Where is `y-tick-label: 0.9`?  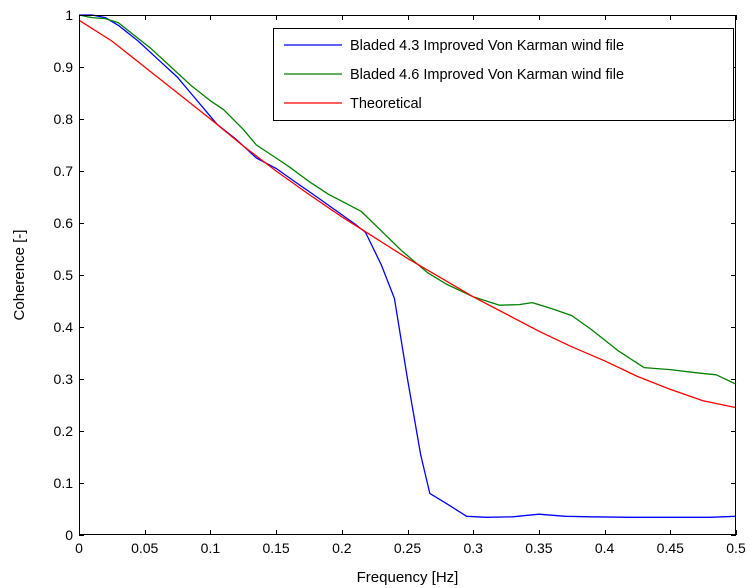 y-tick-label: 0.9 is located at coordinates (64, 67).